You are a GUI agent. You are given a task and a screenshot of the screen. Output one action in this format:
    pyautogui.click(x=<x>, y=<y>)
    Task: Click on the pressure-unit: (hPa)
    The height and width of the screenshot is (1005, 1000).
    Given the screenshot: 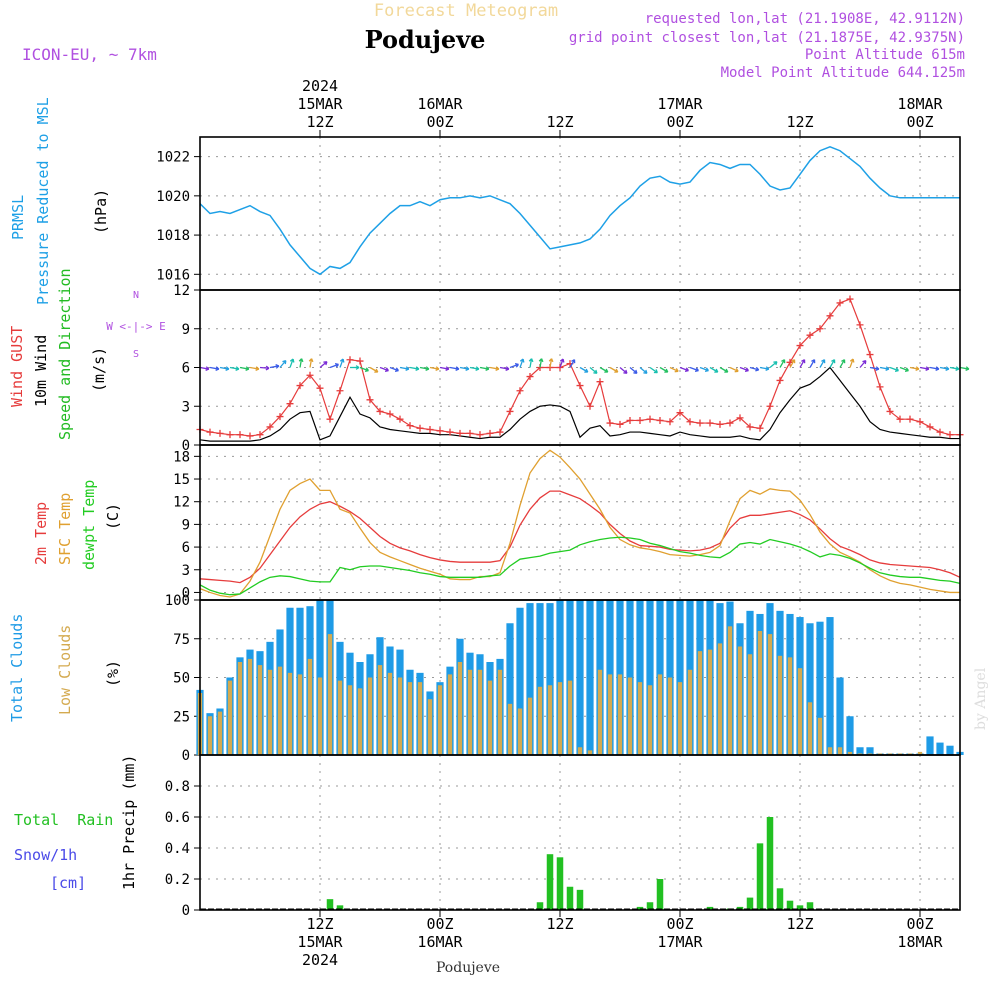 What is the action you would take?
    pyautogui.click(x=101, y=211)
    